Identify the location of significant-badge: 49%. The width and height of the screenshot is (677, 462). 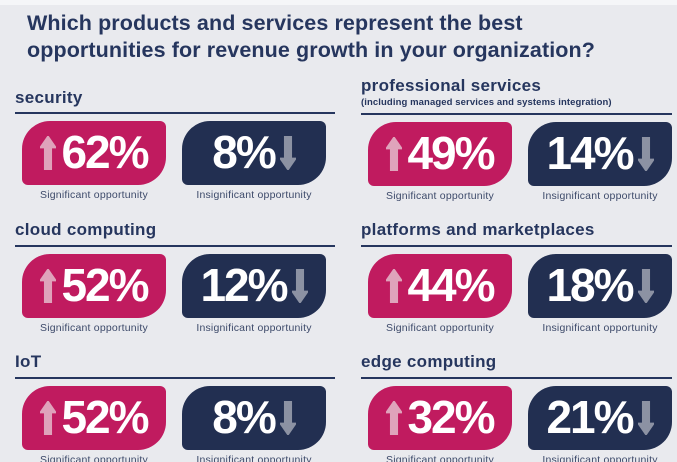
(440, 154).